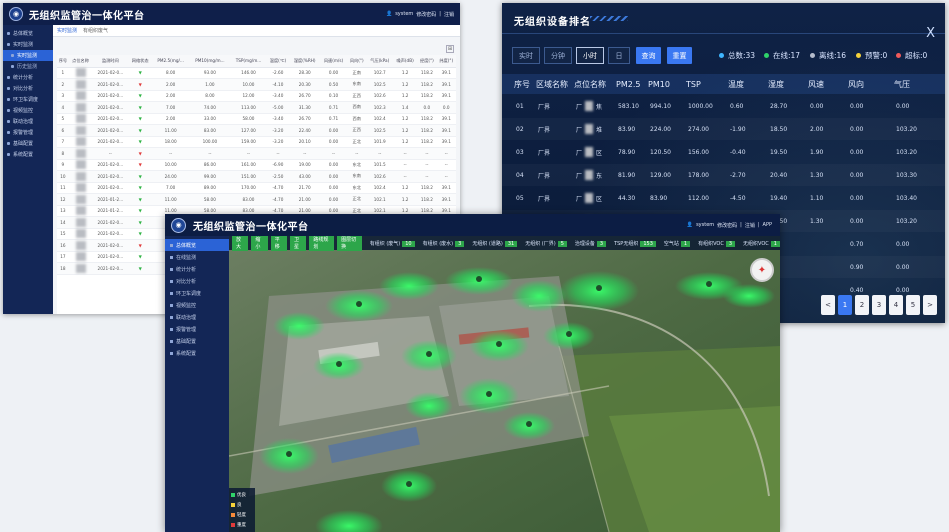  Describe the element at coordinates (240, 243) in the screenshot. I see `map-button-0: 放大` at that location.